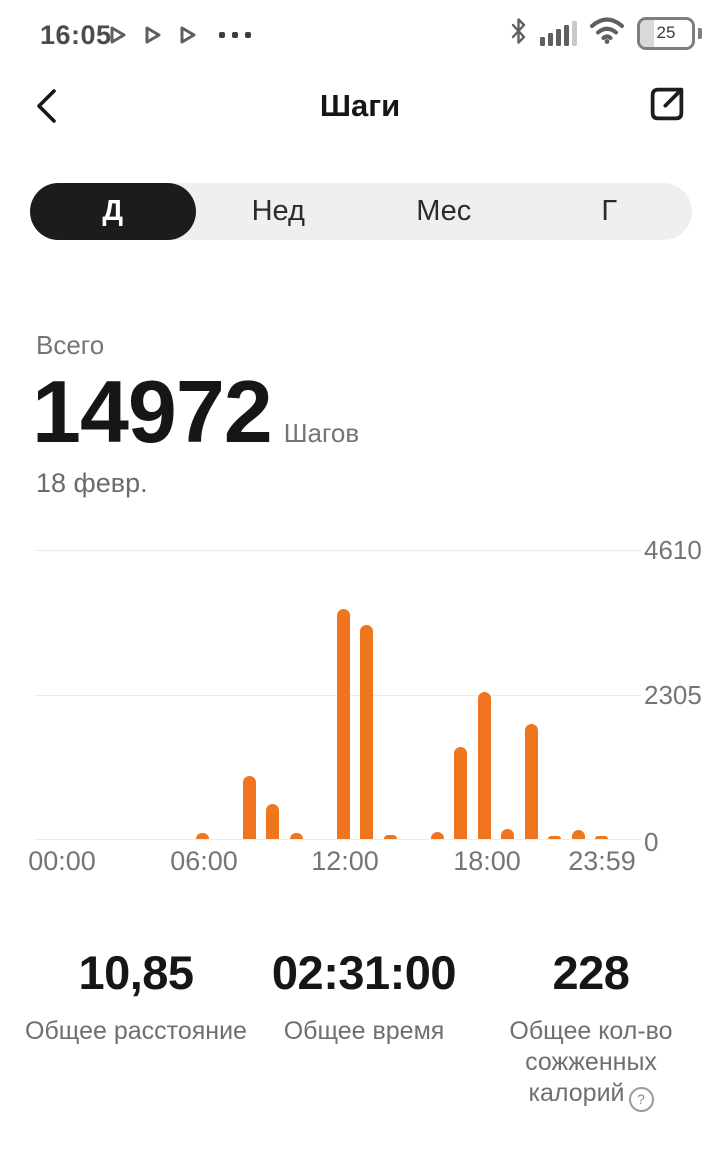 This screenshot has height=1152, width=720. I want to click on chevron-left-icon, so click(46, 106).